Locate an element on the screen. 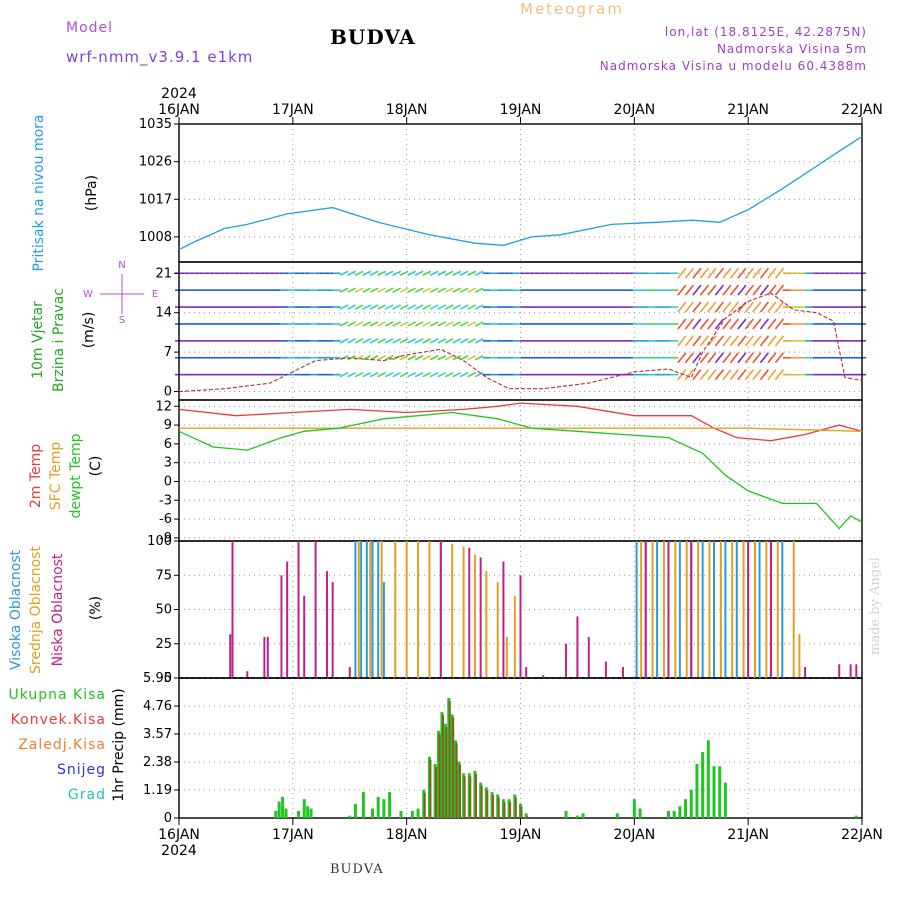 Image resolution: width=900 pixels, height=900 pixels. wind-title-line1: 10m Vjetar is located at coordinates (38, 340).